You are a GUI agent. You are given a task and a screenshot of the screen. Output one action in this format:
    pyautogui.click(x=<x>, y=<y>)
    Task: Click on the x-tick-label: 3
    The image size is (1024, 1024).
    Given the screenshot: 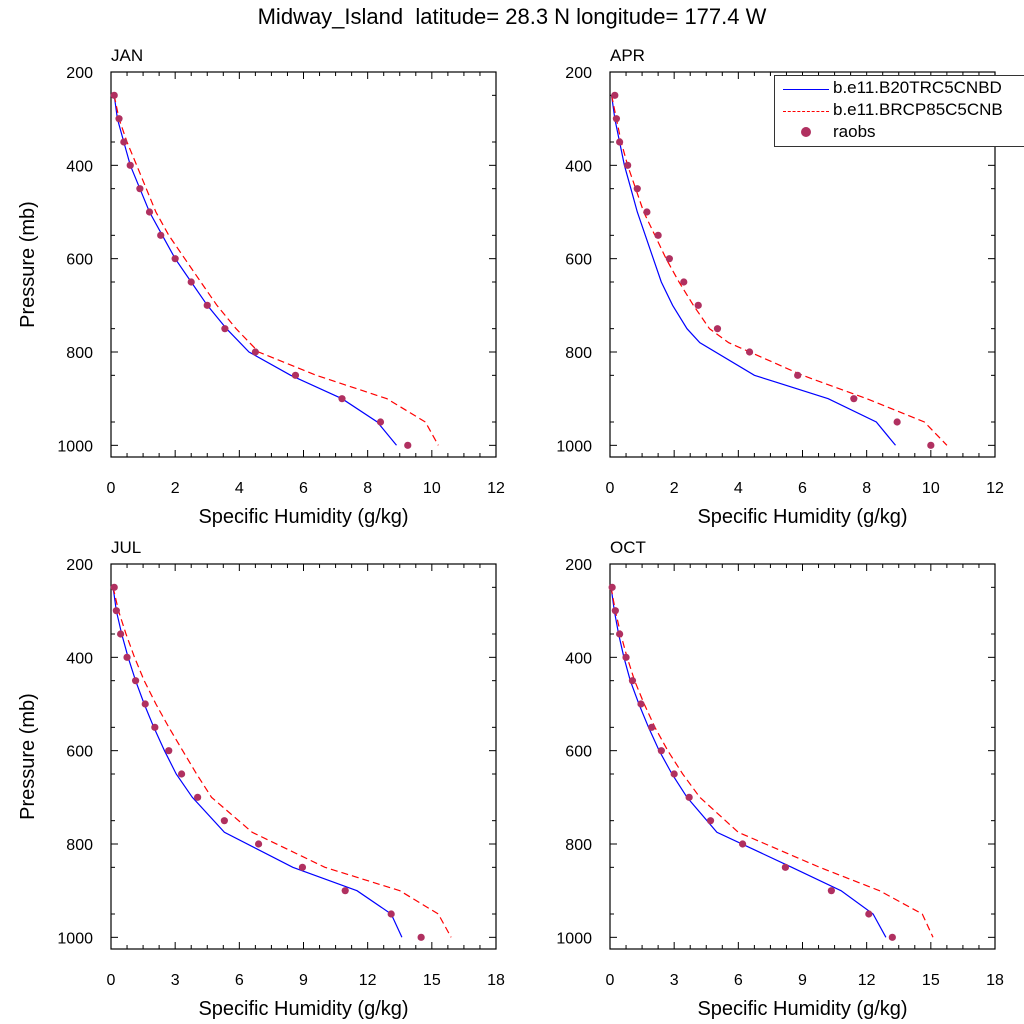 What is the action you would take?
    pyautogui.click(x=175, y=980)
    